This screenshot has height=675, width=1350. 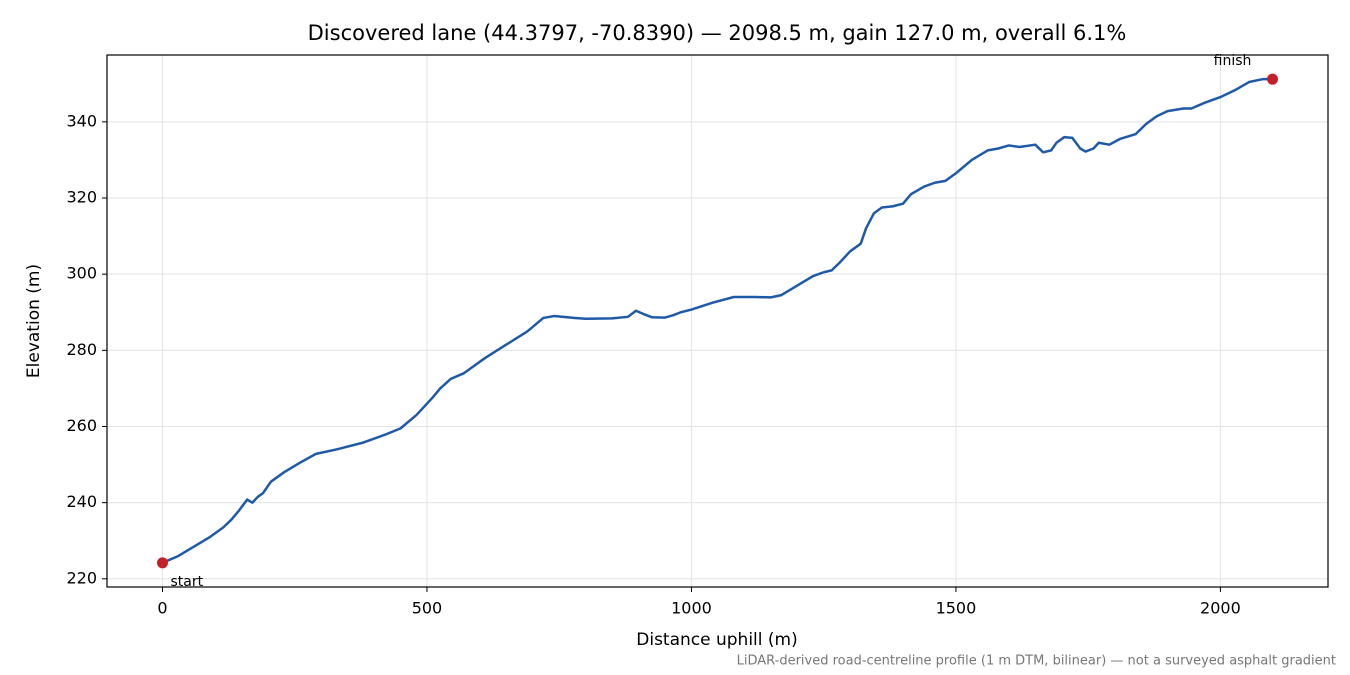 I want to click on y-tick-label: 260, so click(x=81, y=425).